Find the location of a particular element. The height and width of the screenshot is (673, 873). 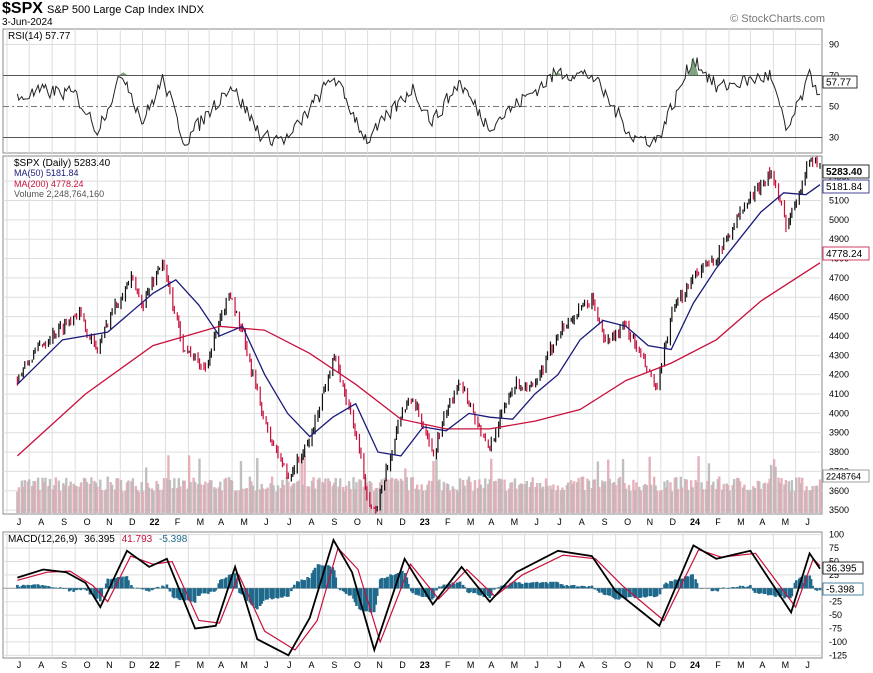

x-axis-label: F is located at coordinates (178, 522).